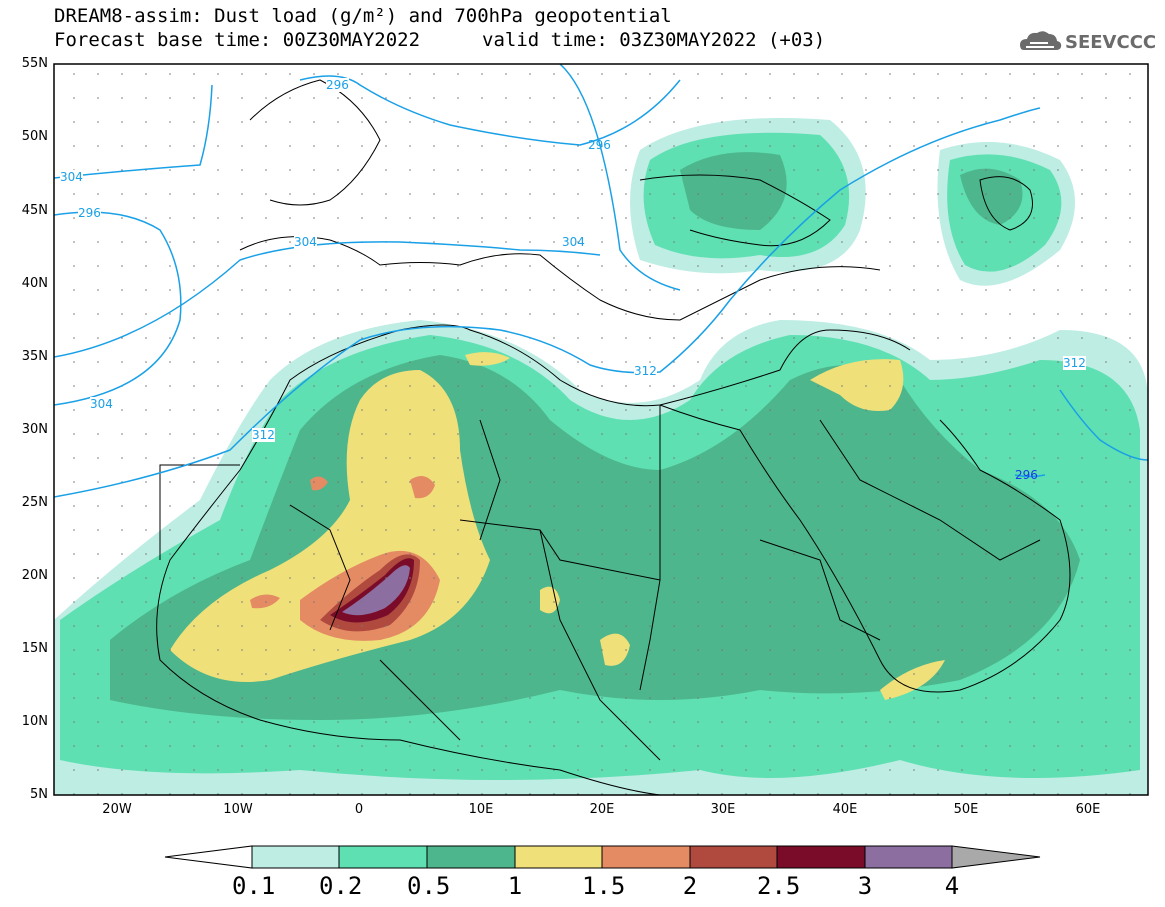  Describe the element at coordinates (34, 136) in the screenshot. I see `lat-label: 50N` at that location.